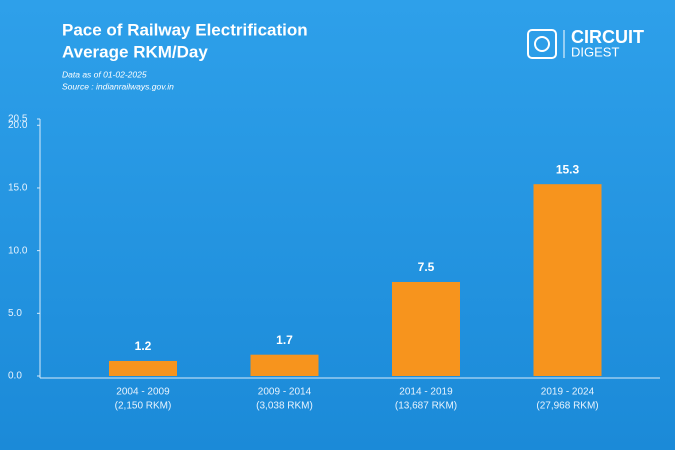 This screenshot has height=450, width=675. Describe the element at coordinates (568, 392) in the screenshot. I see `x-tick-label: 2019 - 2024` at that location.